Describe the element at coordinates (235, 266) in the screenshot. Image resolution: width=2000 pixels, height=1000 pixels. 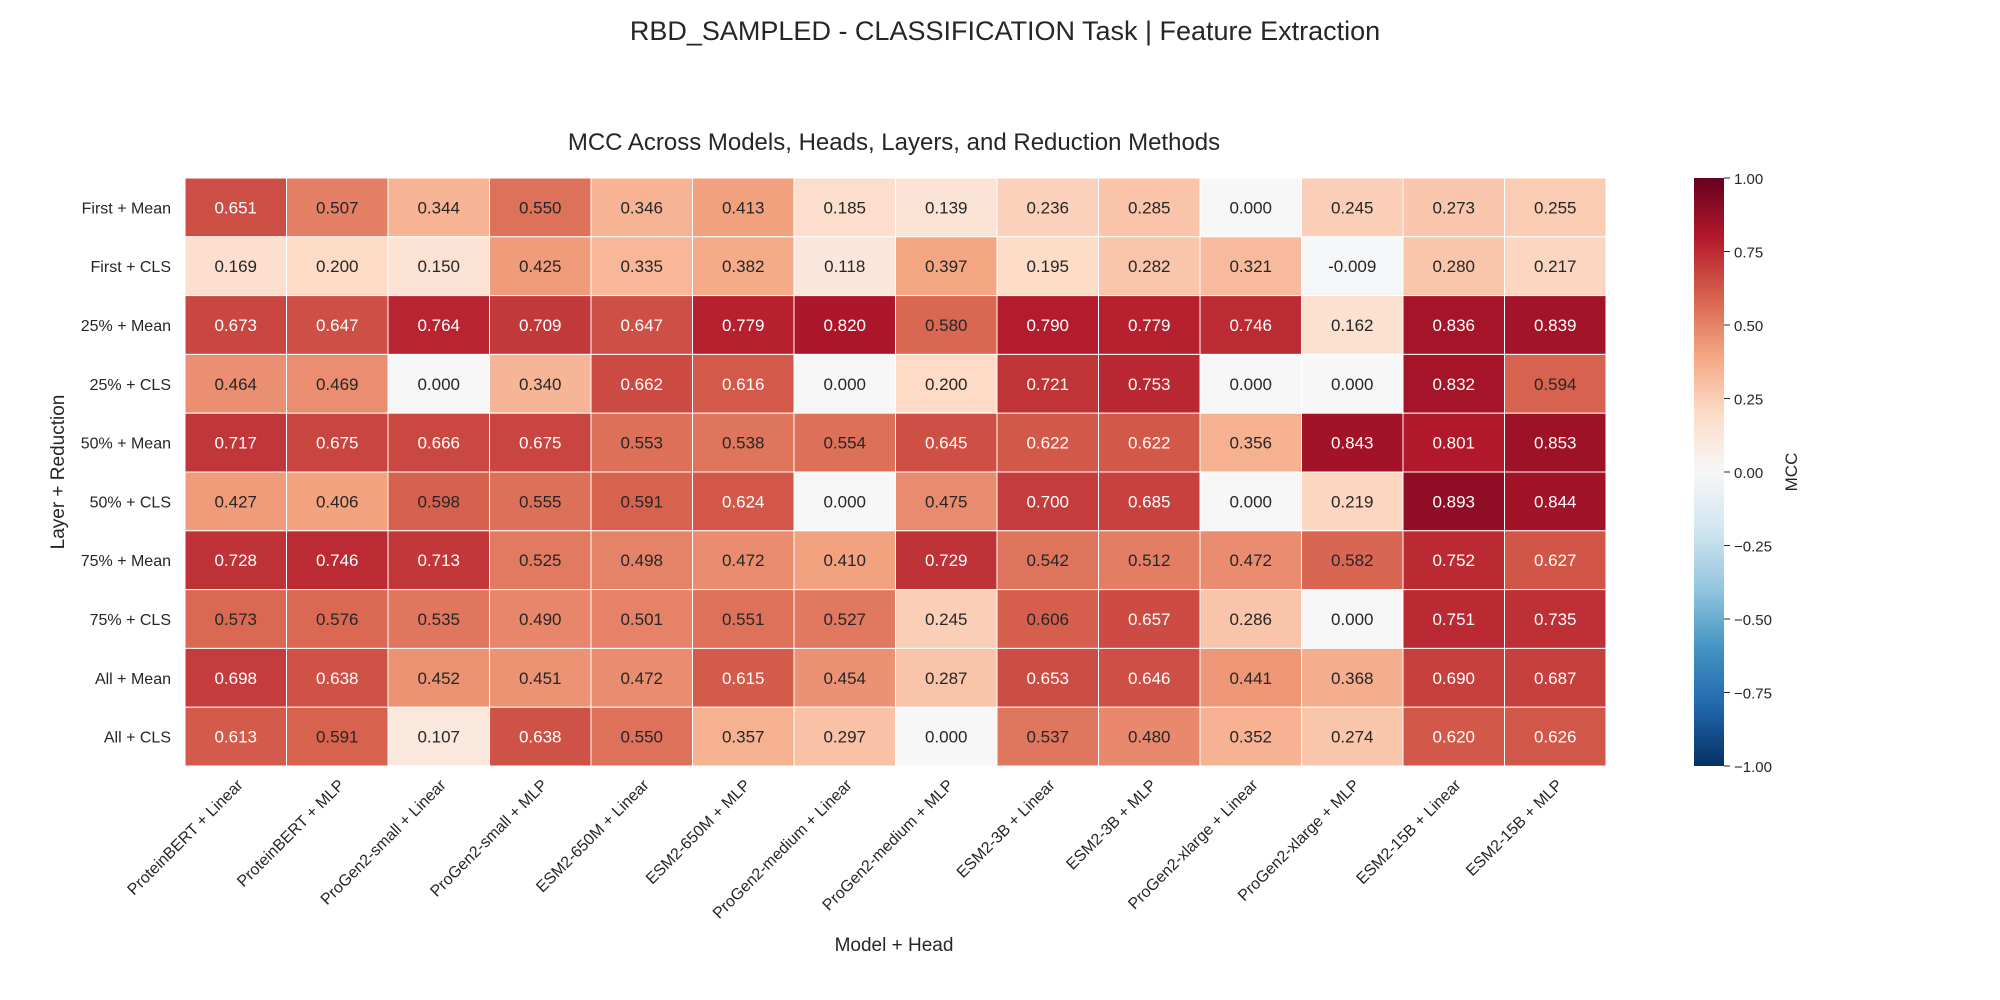
I see `cell-value-label: 0.169` at that location.